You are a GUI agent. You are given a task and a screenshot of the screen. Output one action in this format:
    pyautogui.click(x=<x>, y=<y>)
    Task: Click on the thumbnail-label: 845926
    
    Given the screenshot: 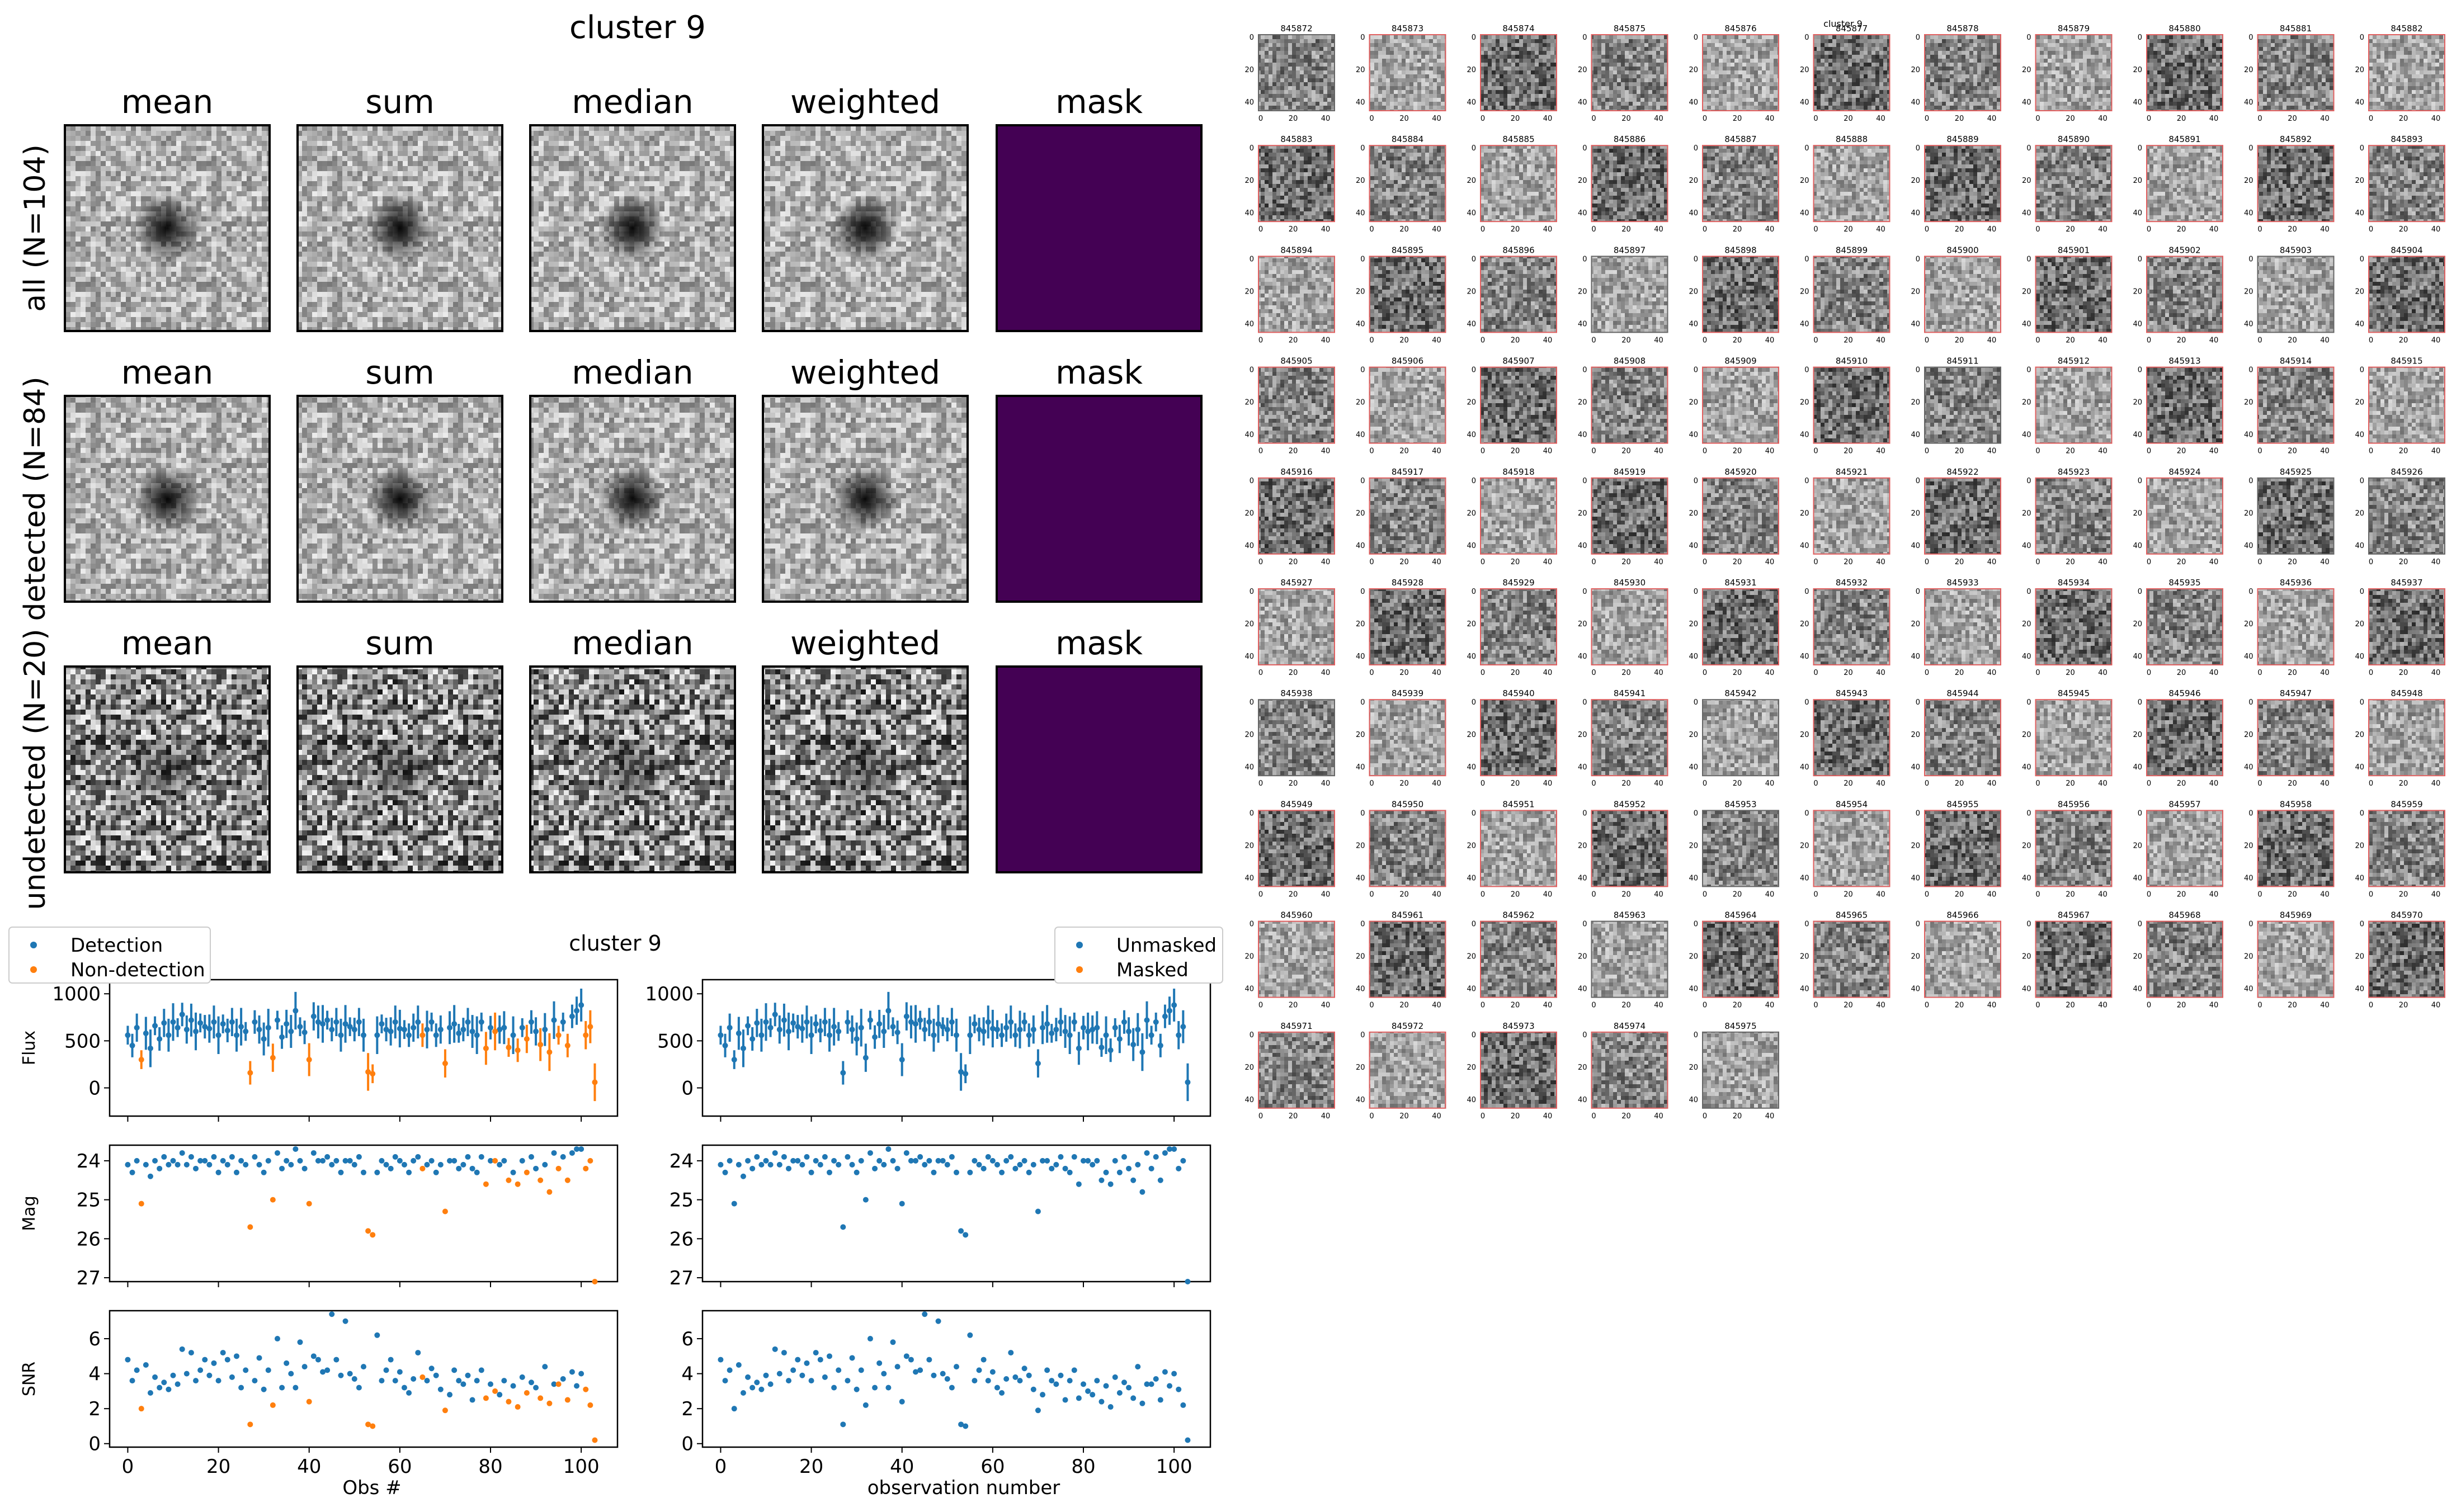 What is the action you would take?
    pyautogui.click(x=2406, y=472)
    